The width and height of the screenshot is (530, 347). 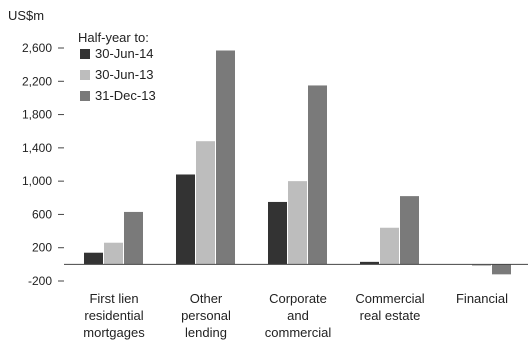 I want to click on x-category-label: Commercial, so click(x=389, y=298).